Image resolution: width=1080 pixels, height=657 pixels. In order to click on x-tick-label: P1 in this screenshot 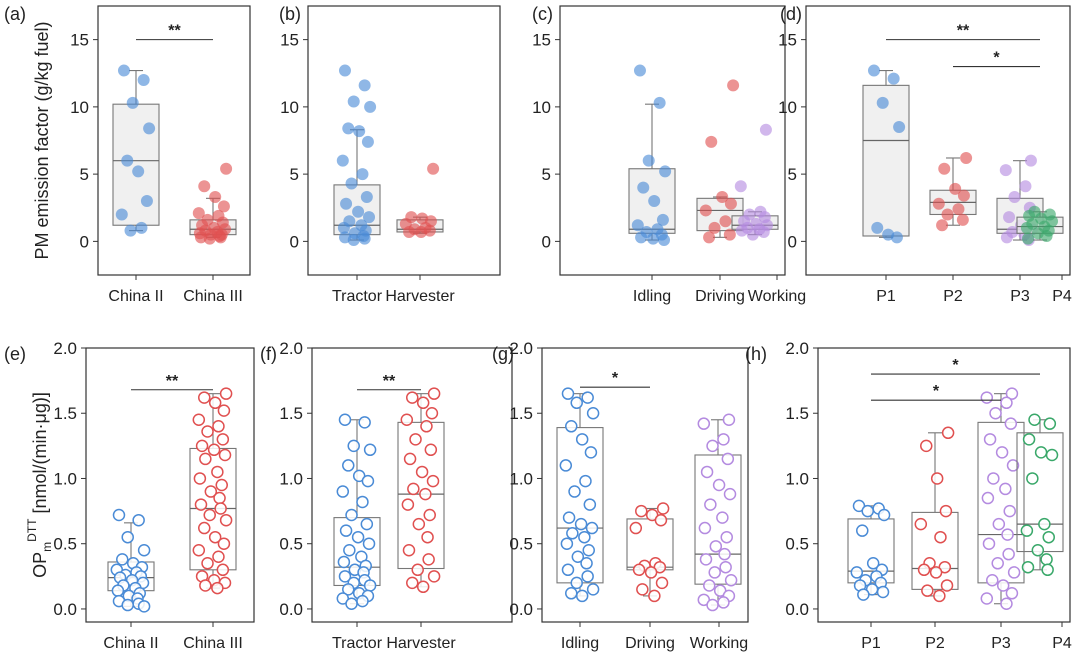, I will do `click(886, 296)`.